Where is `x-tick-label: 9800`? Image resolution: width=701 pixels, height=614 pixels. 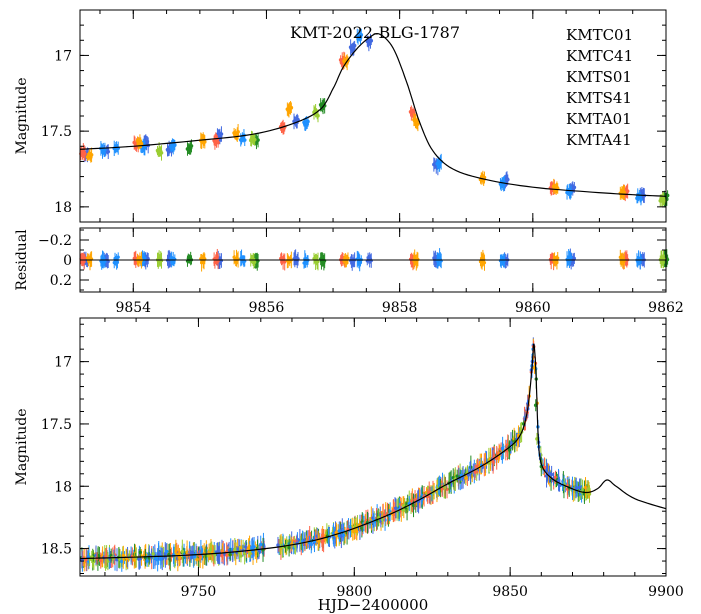
x-tick-label: 9800 is located at coordinates (354, 592).